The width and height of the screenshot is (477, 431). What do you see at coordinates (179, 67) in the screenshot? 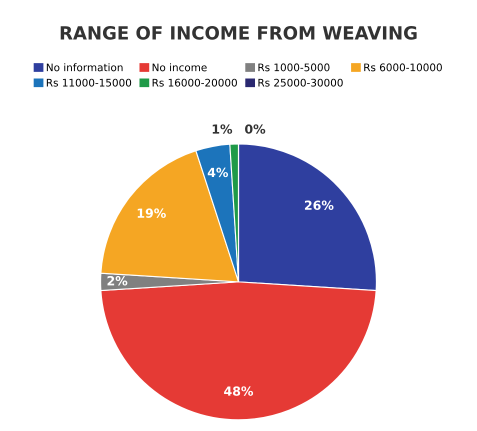
I see `legend-label: No income` at bounding box center [179, 67].